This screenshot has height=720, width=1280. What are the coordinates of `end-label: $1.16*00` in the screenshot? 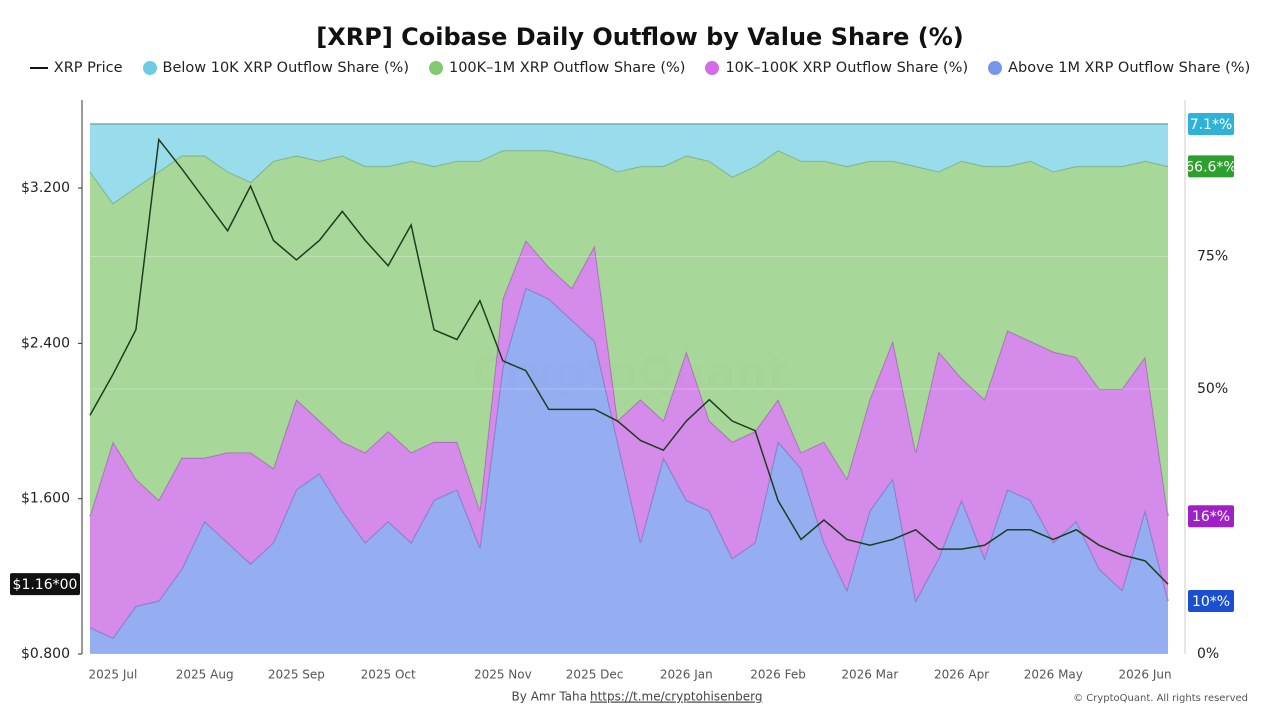 It's located at (45, 585).